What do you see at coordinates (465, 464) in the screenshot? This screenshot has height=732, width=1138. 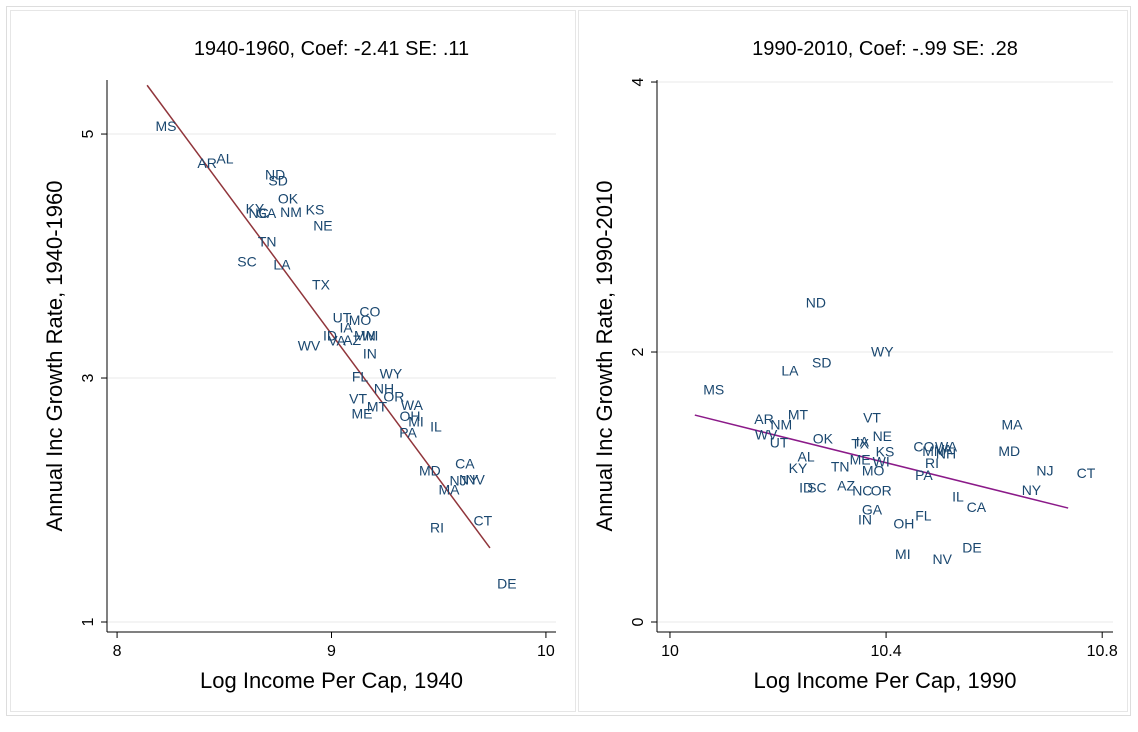 I see `state-point: CA` at bounding box center [465, 464].